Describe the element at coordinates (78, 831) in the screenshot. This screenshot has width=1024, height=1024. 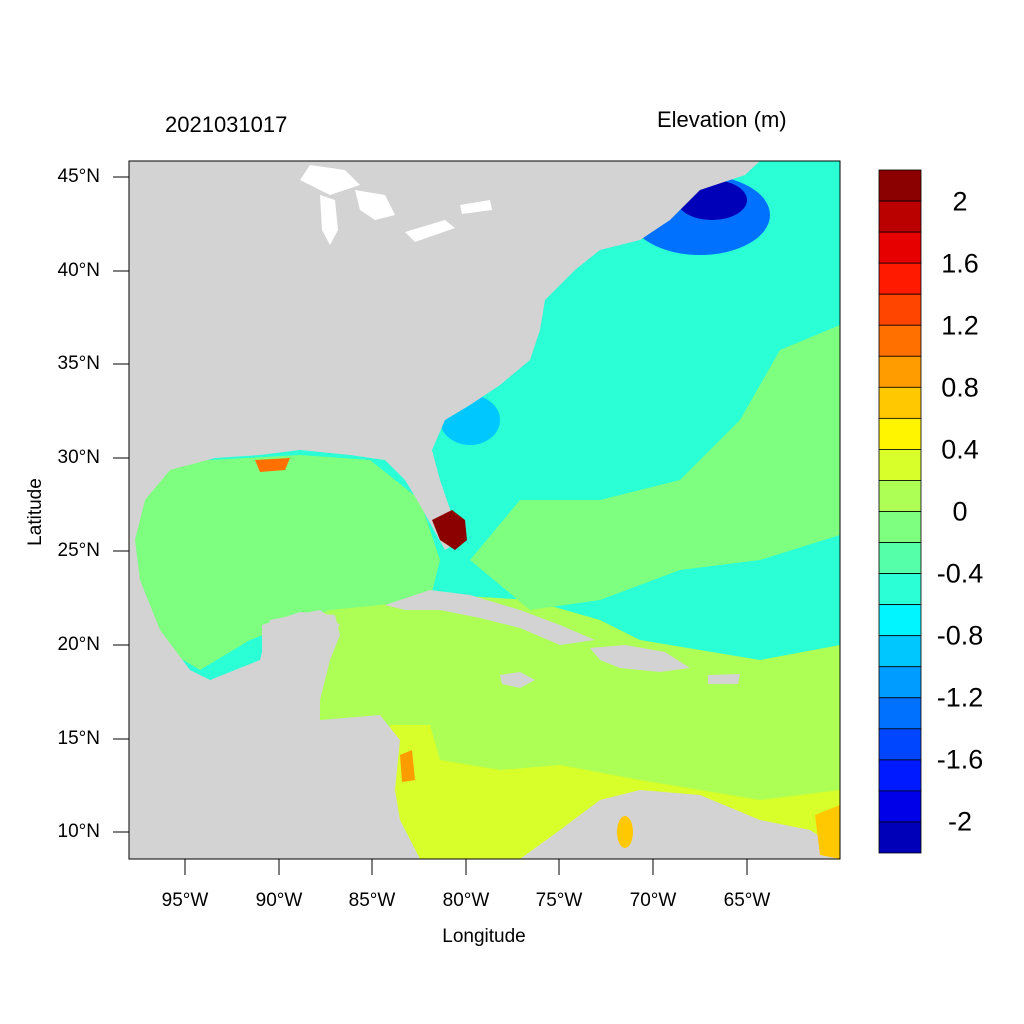
I see `lat-tick-label: 10°N` at that location.